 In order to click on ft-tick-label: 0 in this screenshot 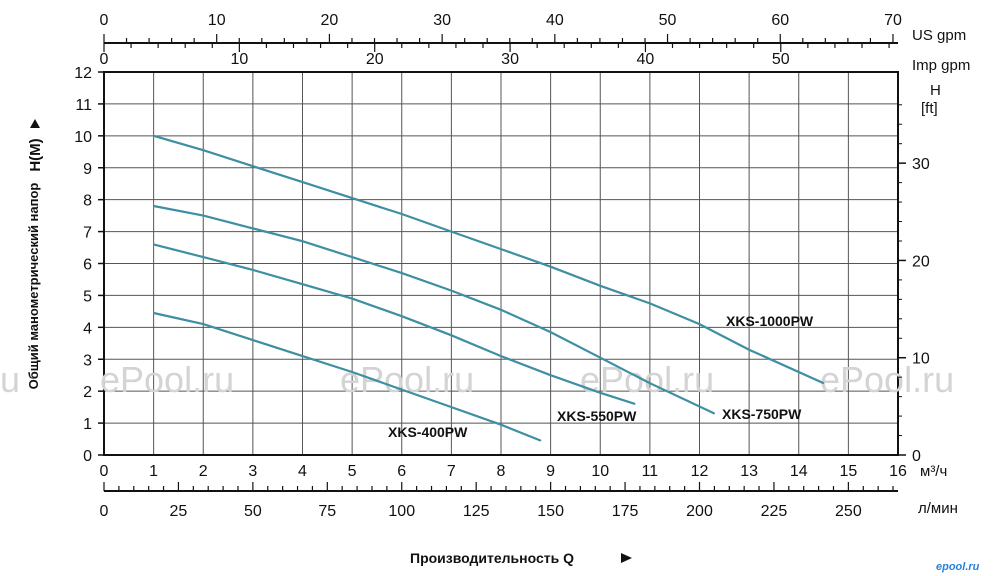, I will do `click(916, 456)`.